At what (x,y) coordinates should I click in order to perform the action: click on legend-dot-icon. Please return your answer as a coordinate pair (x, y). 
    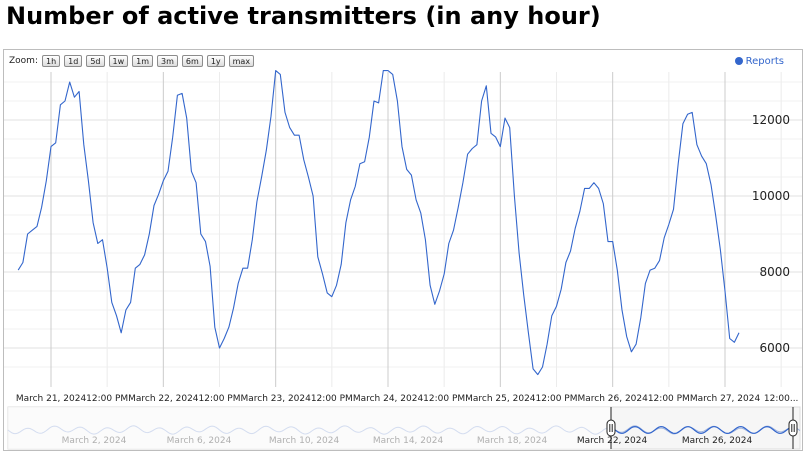
    Looking at the image, I should click on (738, 61).